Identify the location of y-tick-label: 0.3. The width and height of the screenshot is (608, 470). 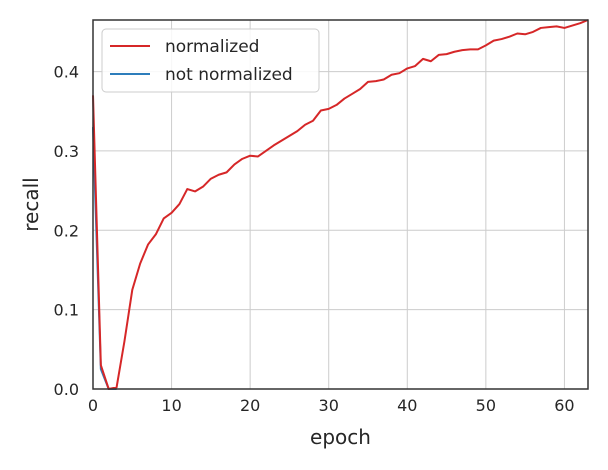
(66, 151).